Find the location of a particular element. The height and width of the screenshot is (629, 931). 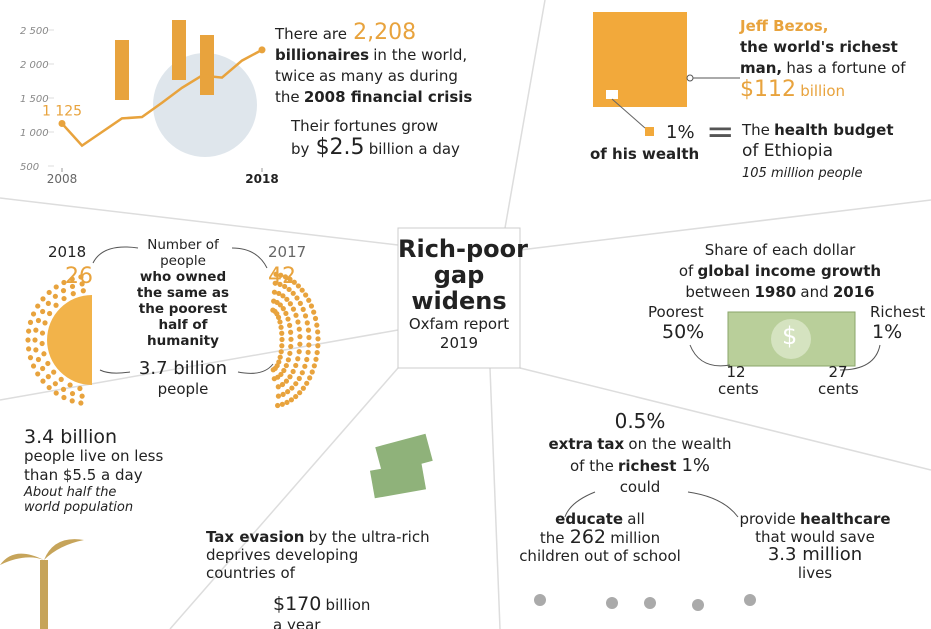

cents: 12 cents is located at coordinates (738, 381).